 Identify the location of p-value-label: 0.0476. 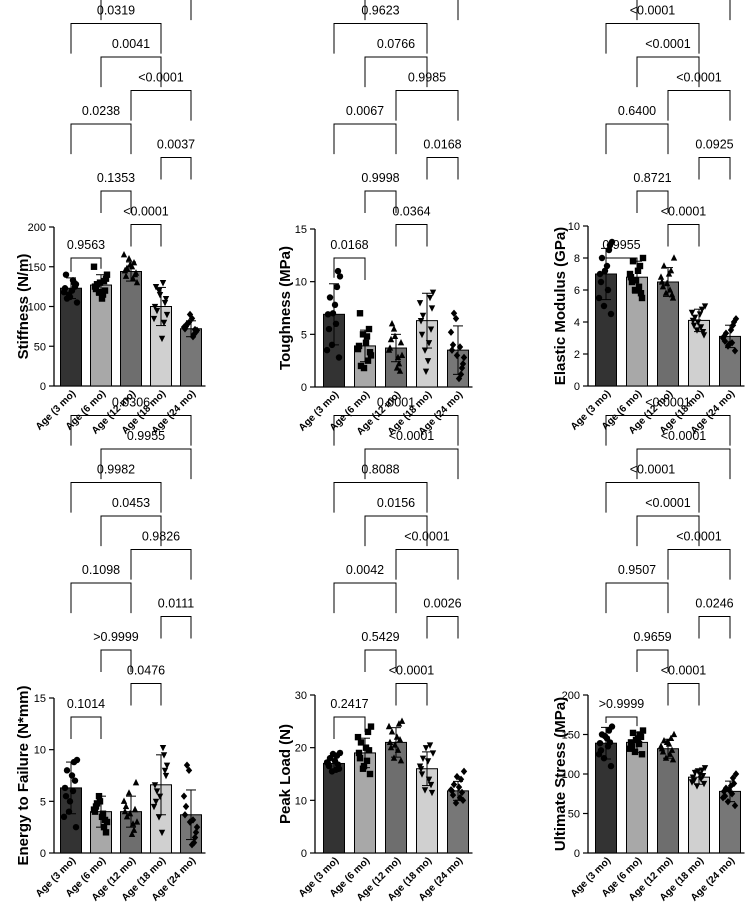
(146, 671).